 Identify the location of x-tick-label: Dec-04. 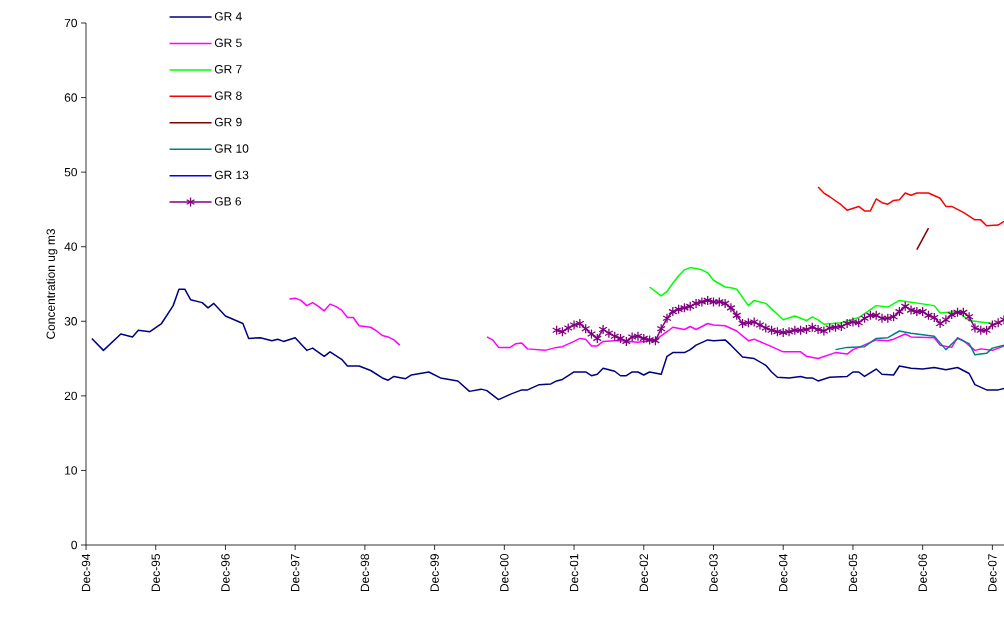
(783, 572).